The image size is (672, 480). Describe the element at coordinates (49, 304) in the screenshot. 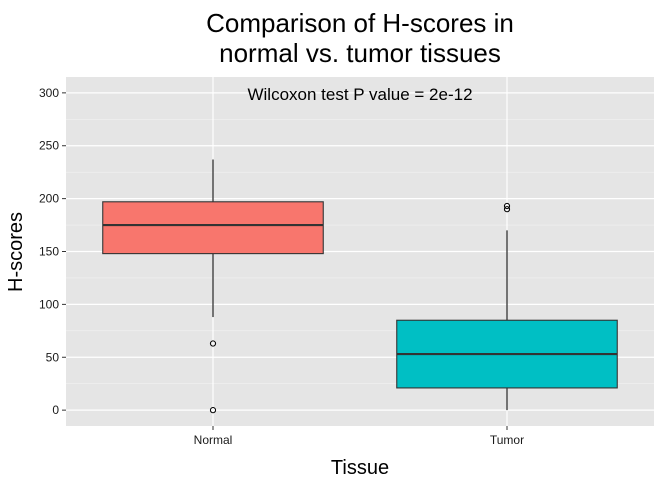

I see `y-tick-label: 100` at that location.